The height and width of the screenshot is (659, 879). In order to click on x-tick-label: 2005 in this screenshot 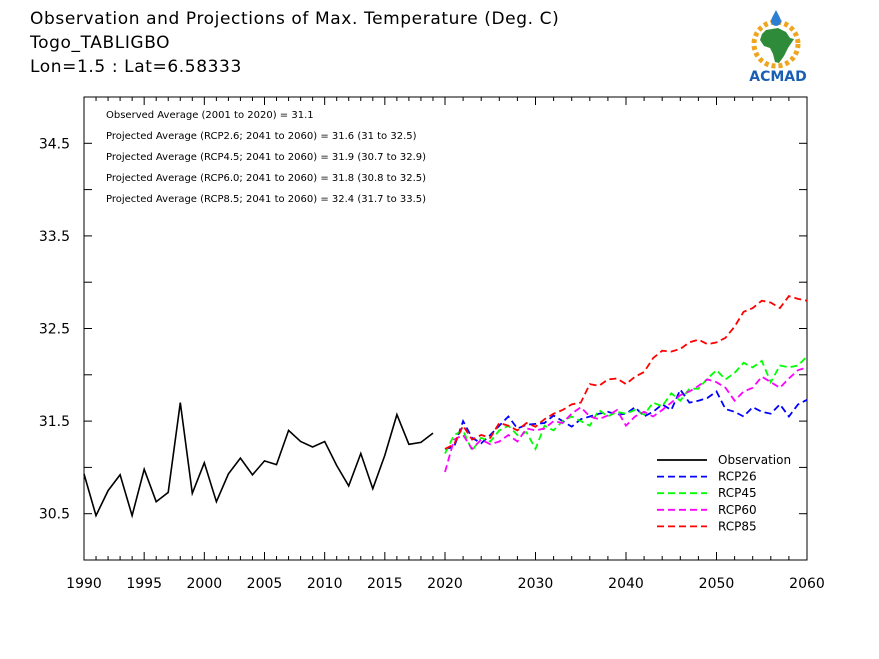, I will do `click(265, 584)`.